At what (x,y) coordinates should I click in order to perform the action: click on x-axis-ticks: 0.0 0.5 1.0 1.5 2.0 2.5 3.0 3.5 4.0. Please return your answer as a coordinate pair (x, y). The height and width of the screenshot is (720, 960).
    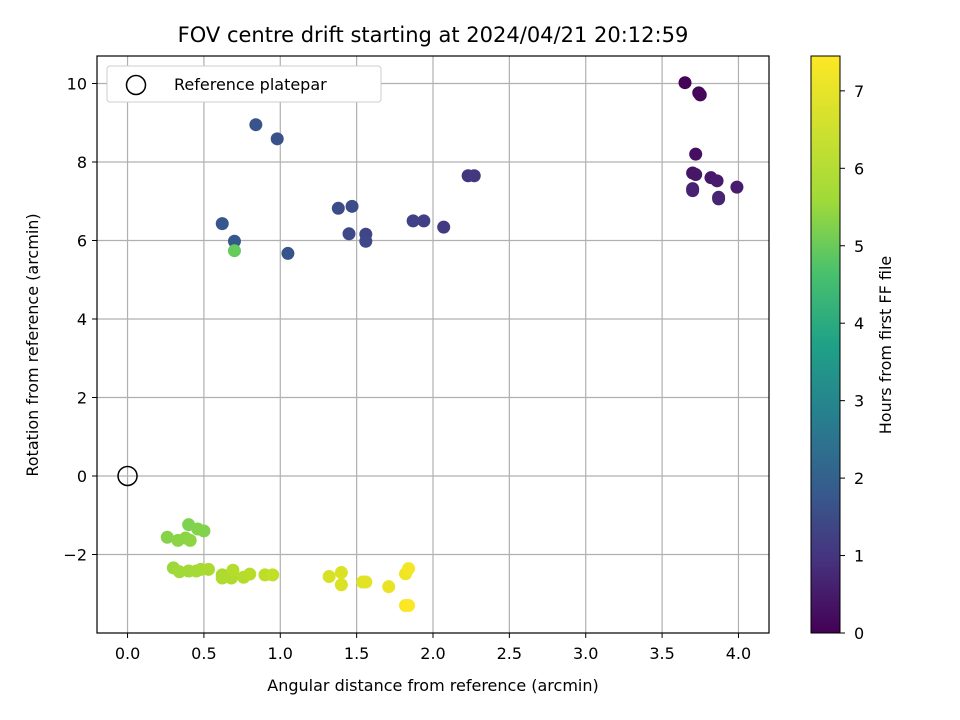
    Looking at the image, I should click on (433, 648).